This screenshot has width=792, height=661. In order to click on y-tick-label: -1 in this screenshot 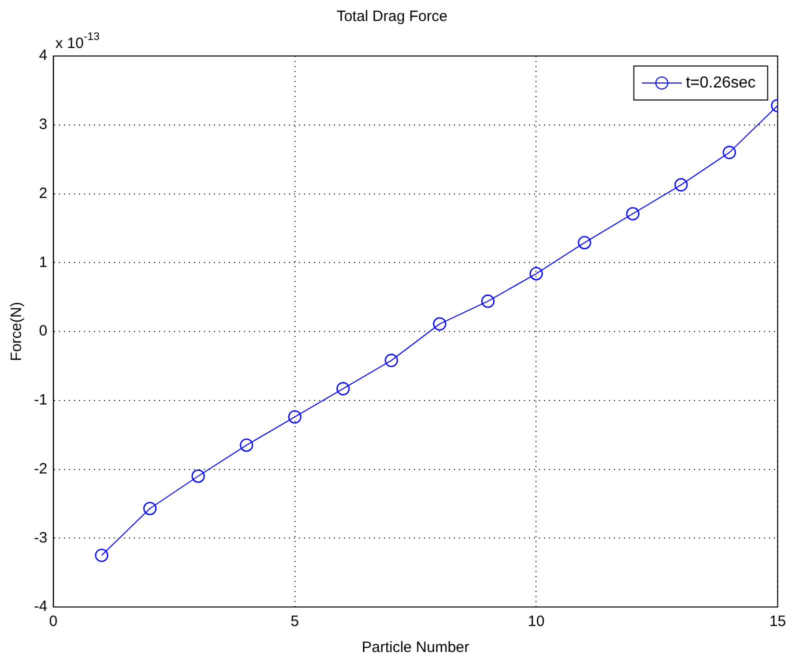, I will do `click(41, 400)`.